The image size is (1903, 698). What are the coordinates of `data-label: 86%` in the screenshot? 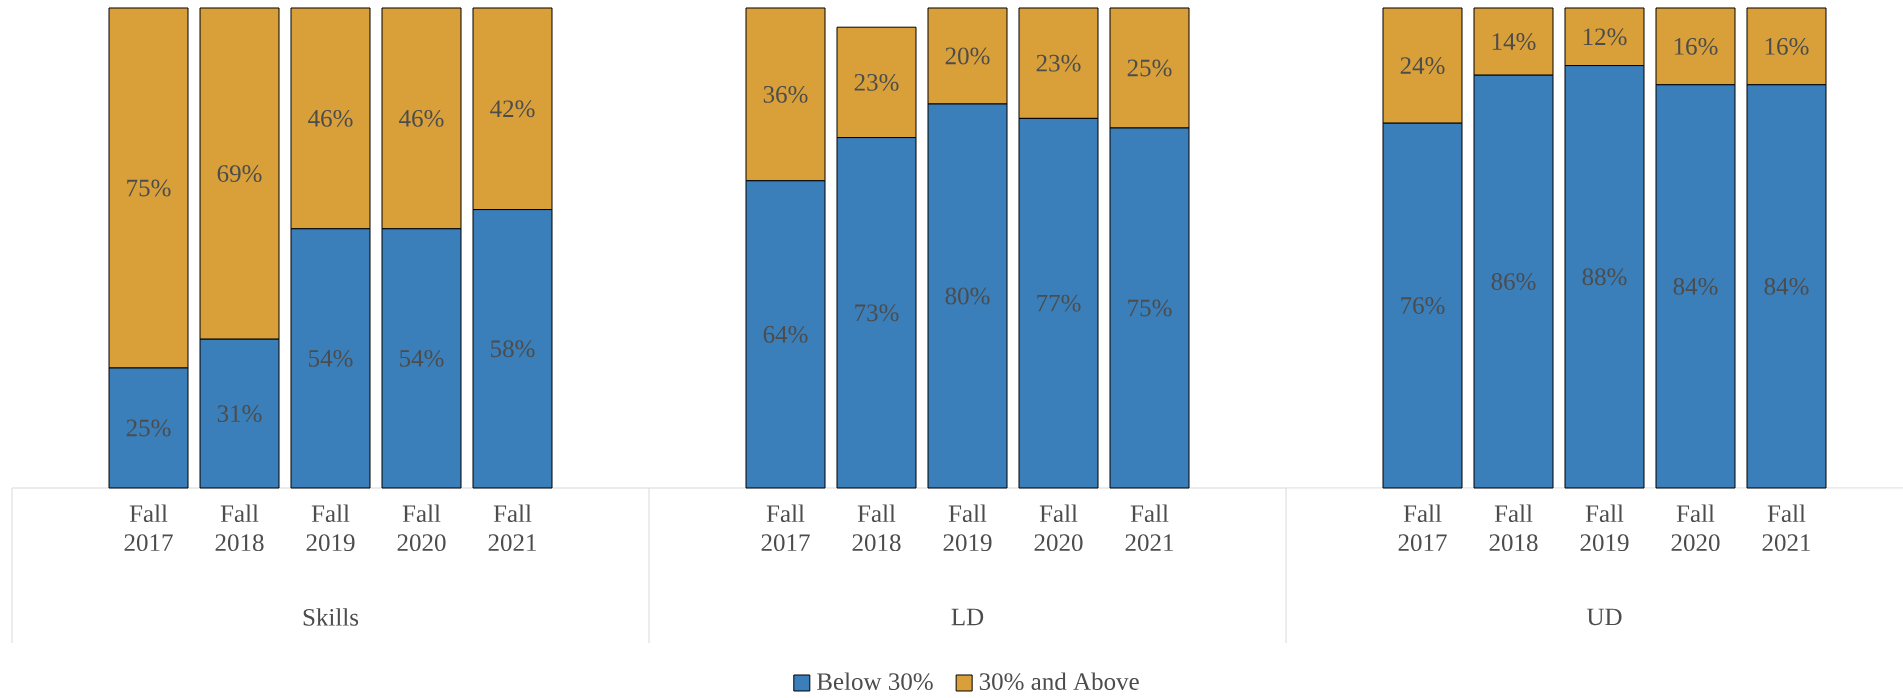 It's located at (1513, 282).